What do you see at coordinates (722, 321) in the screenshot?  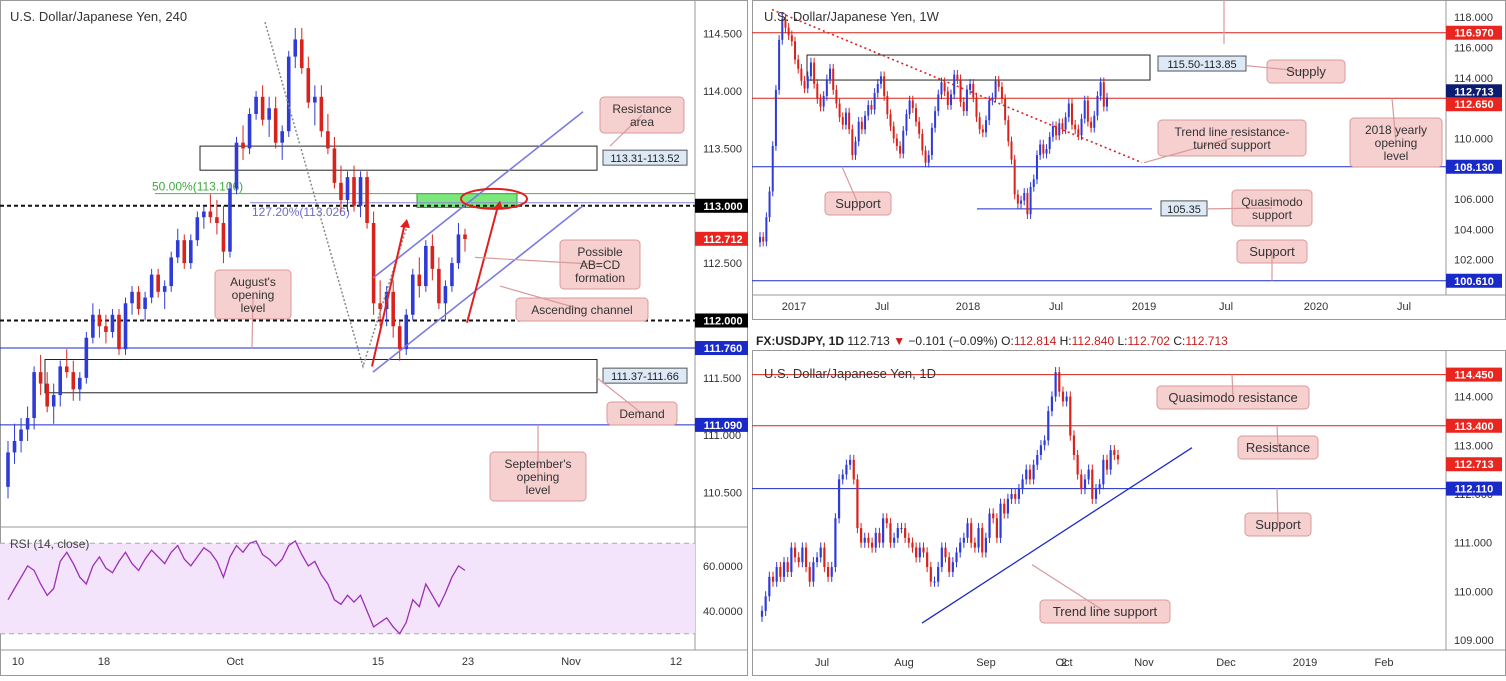 I see `price-badge-4h-2: 112.000` at bounding box center [722, 321].